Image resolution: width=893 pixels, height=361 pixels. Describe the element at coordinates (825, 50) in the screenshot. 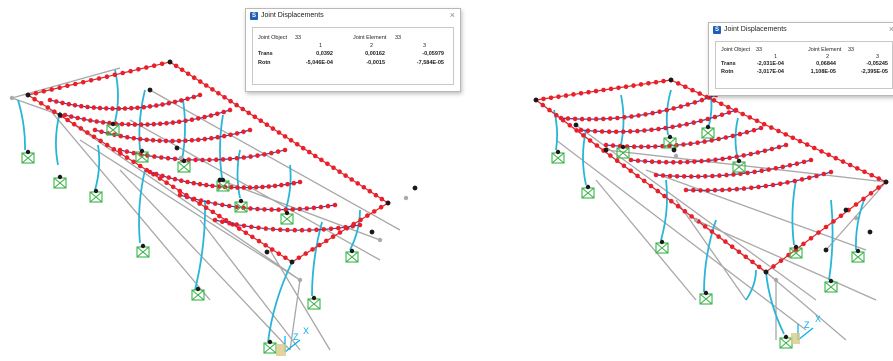

I see `joint-element-label: Joint Element` at that location.